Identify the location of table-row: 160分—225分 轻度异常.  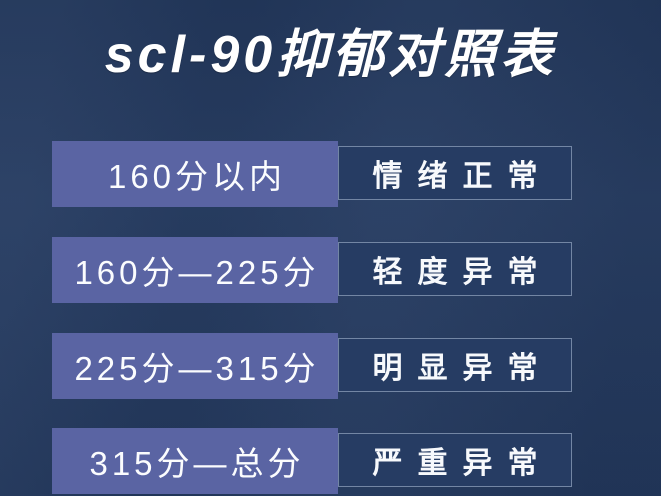
(330, 270).